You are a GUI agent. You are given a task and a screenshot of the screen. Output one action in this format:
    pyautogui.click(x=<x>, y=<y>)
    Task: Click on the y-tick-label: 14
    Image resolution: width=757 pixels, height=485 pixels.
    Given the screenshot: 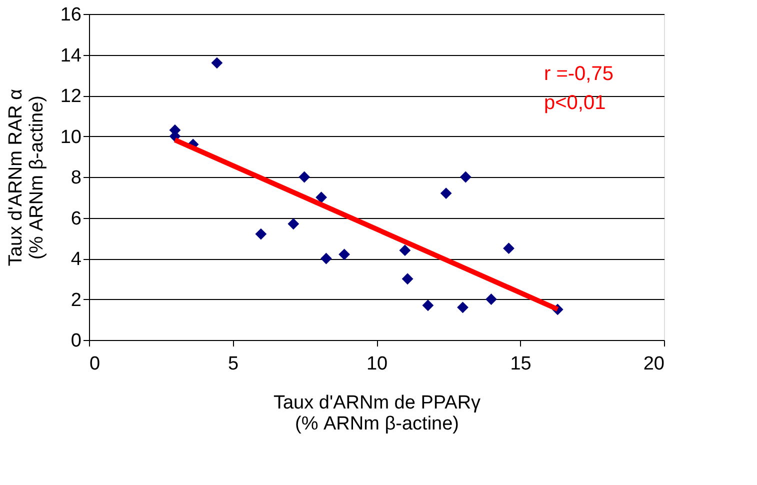 What is the action you would take?
    pyautogui.click(x=71, y=55)
    